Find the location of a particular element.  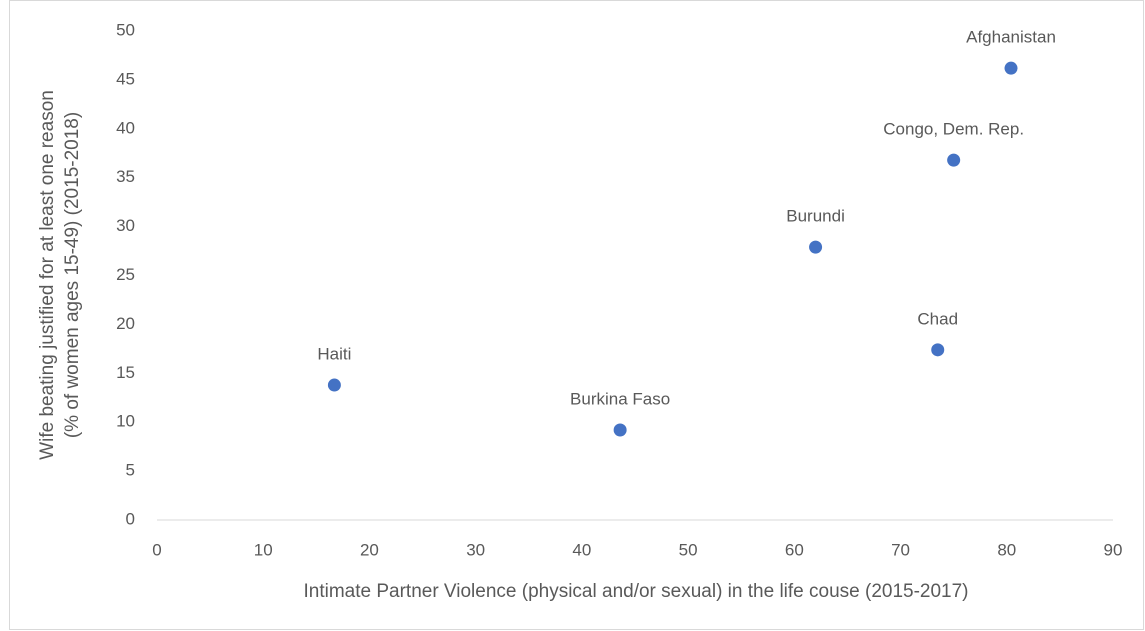

y-tick-label: 25 is located at coordinates (125, 274).